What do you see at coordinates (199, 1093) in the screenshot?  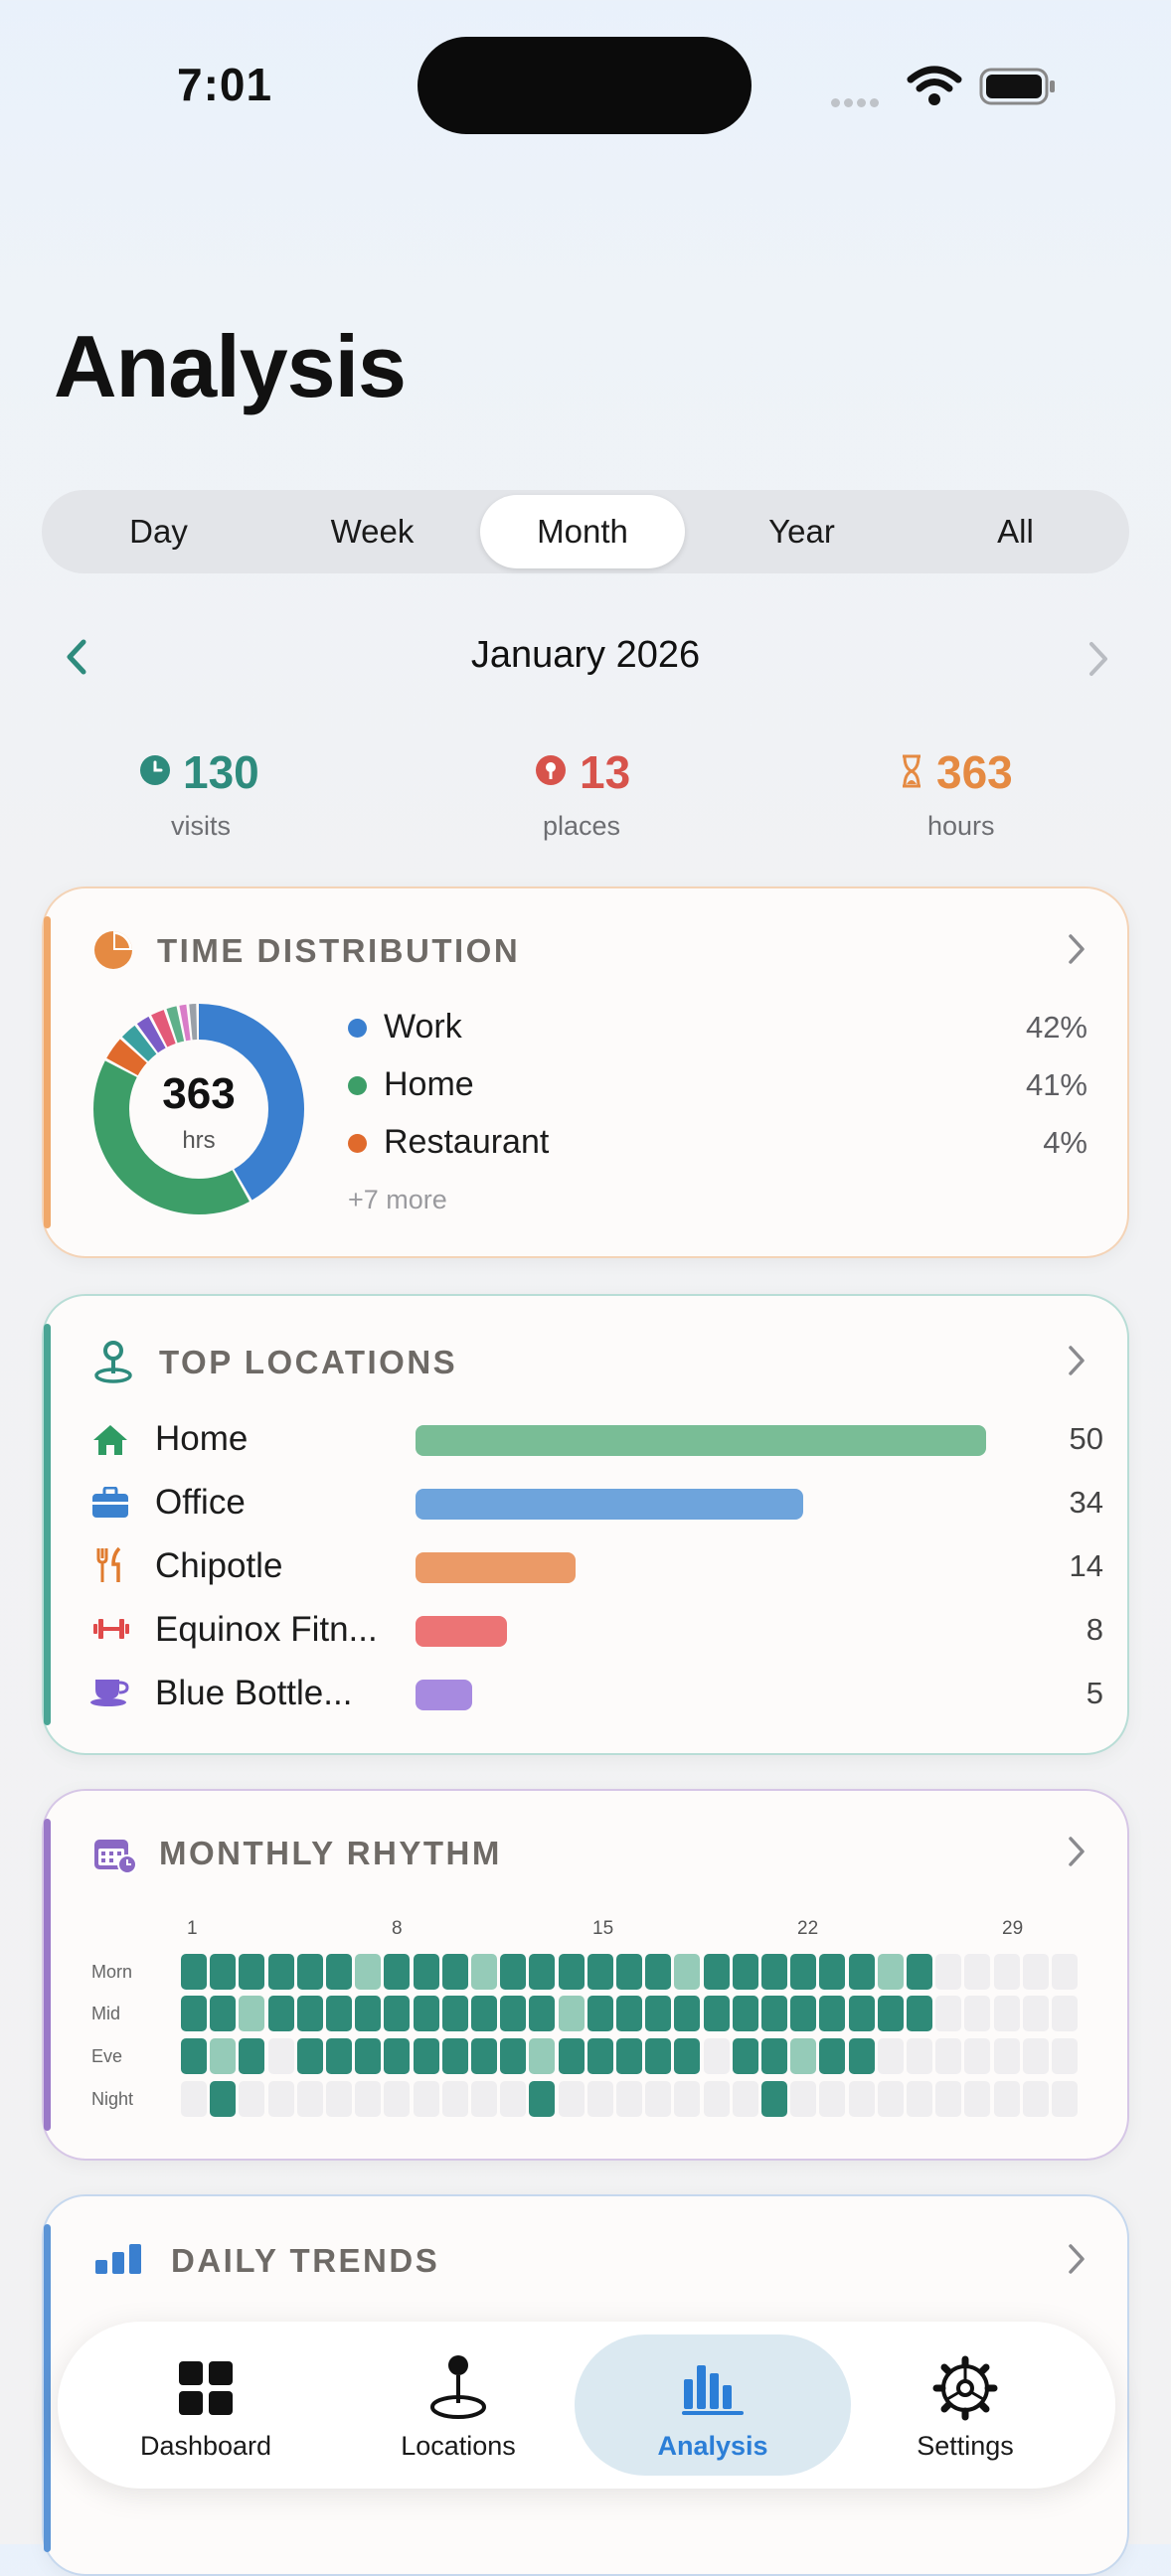 I see `donut-total: 363` at bounding box center [199, 1093].